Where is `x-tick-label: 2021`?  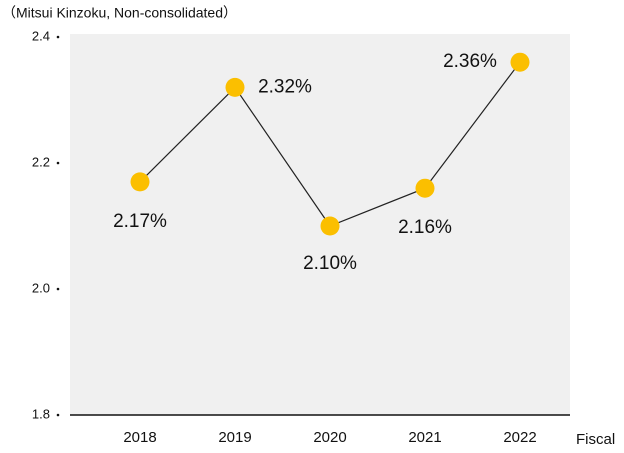
x-tick-label: 2021 is located at coordinates (424, 437).